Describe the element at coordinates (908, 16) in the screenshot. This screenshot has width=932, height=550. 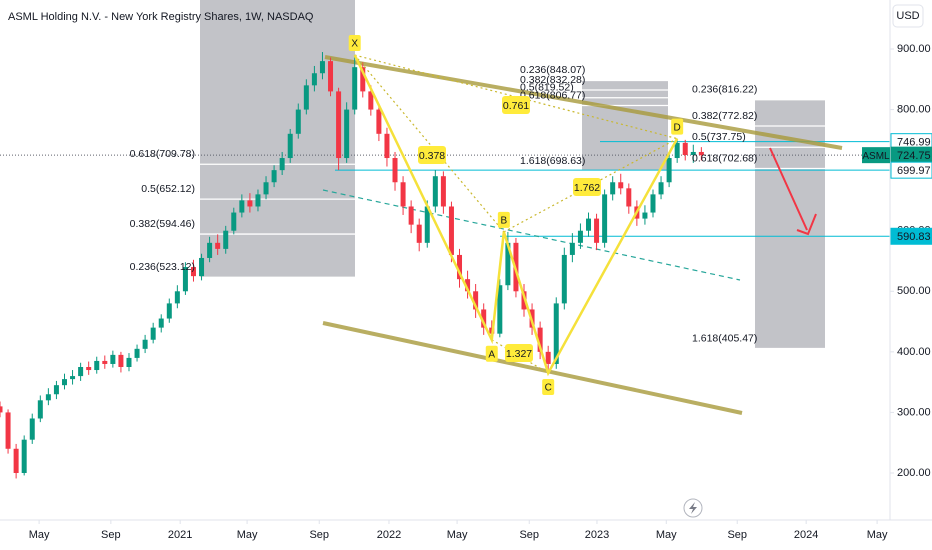
I see `currency-box` at that location.